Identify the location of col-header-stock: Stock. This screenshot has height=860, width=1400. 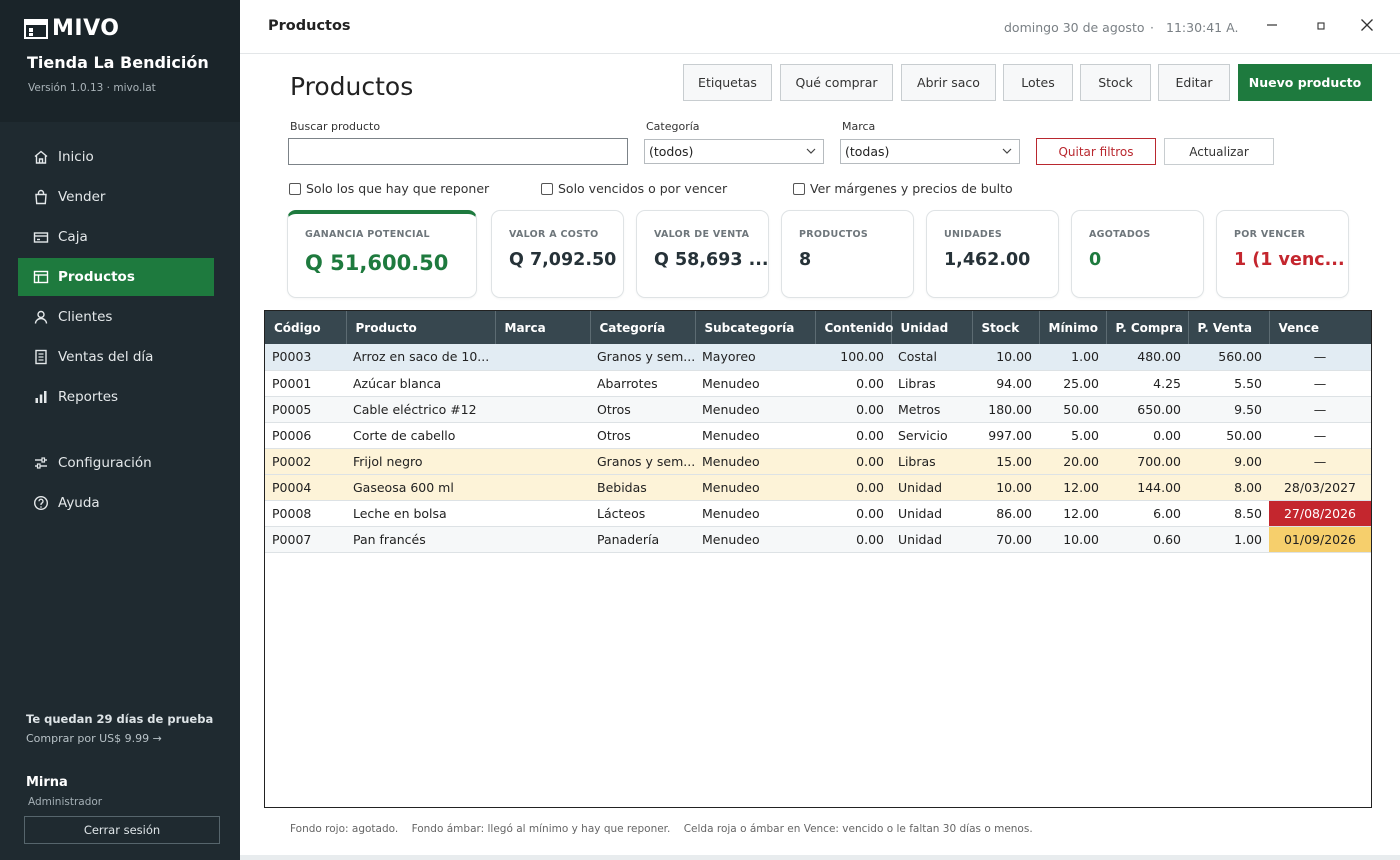
(1006, 327).